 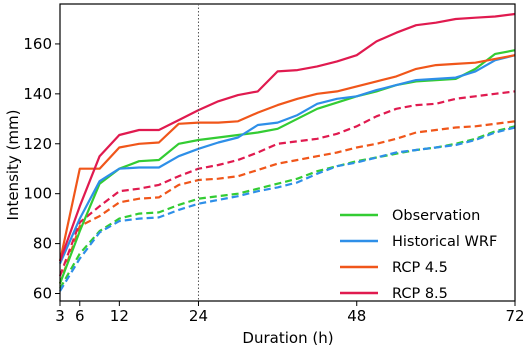 I want to click on y-axis-label: Intensity (mm), so click(x=13, y=165).